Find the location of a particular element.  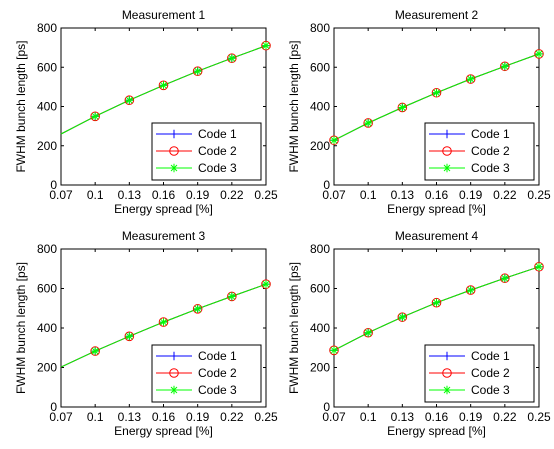

chart-title: Measurement 3 is located at coordinates (164, 236).